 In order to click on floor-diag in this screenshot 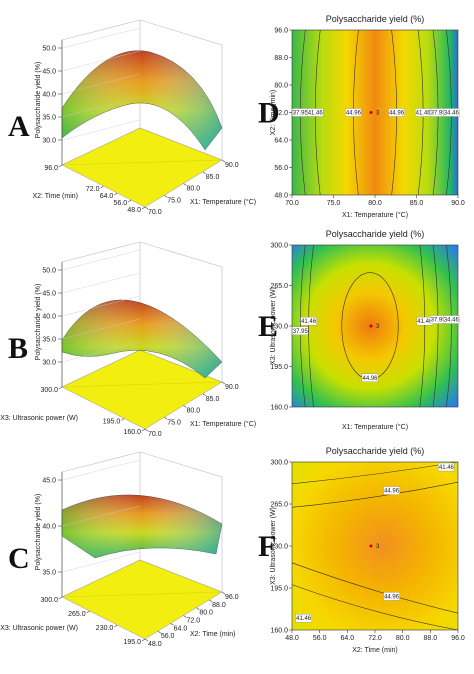, I will do `click(142, 594)`.